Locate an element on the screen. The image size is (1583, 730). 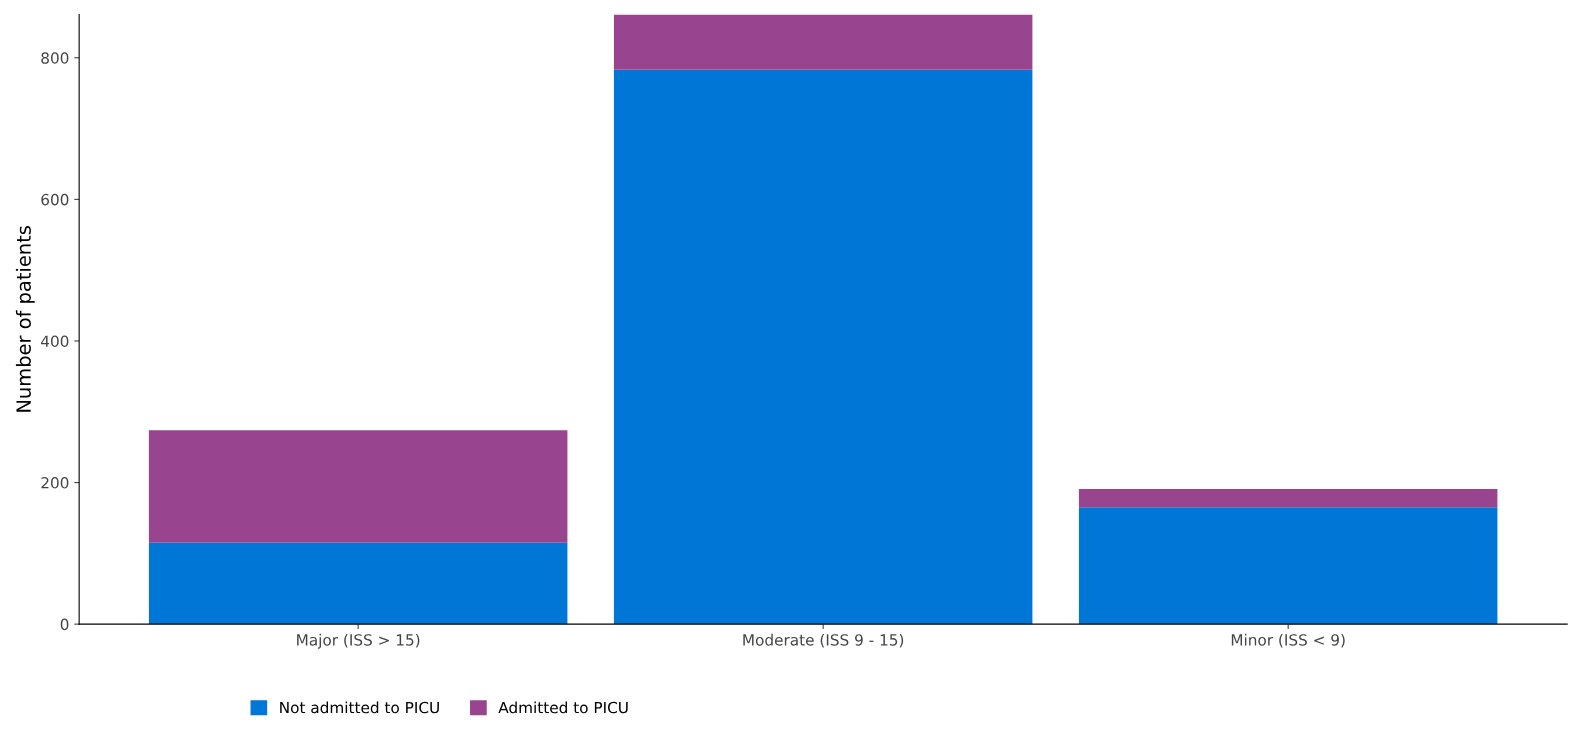
x-tick-label: Moderate (ISS 9 - 15) is located at coordinates (823, 640).